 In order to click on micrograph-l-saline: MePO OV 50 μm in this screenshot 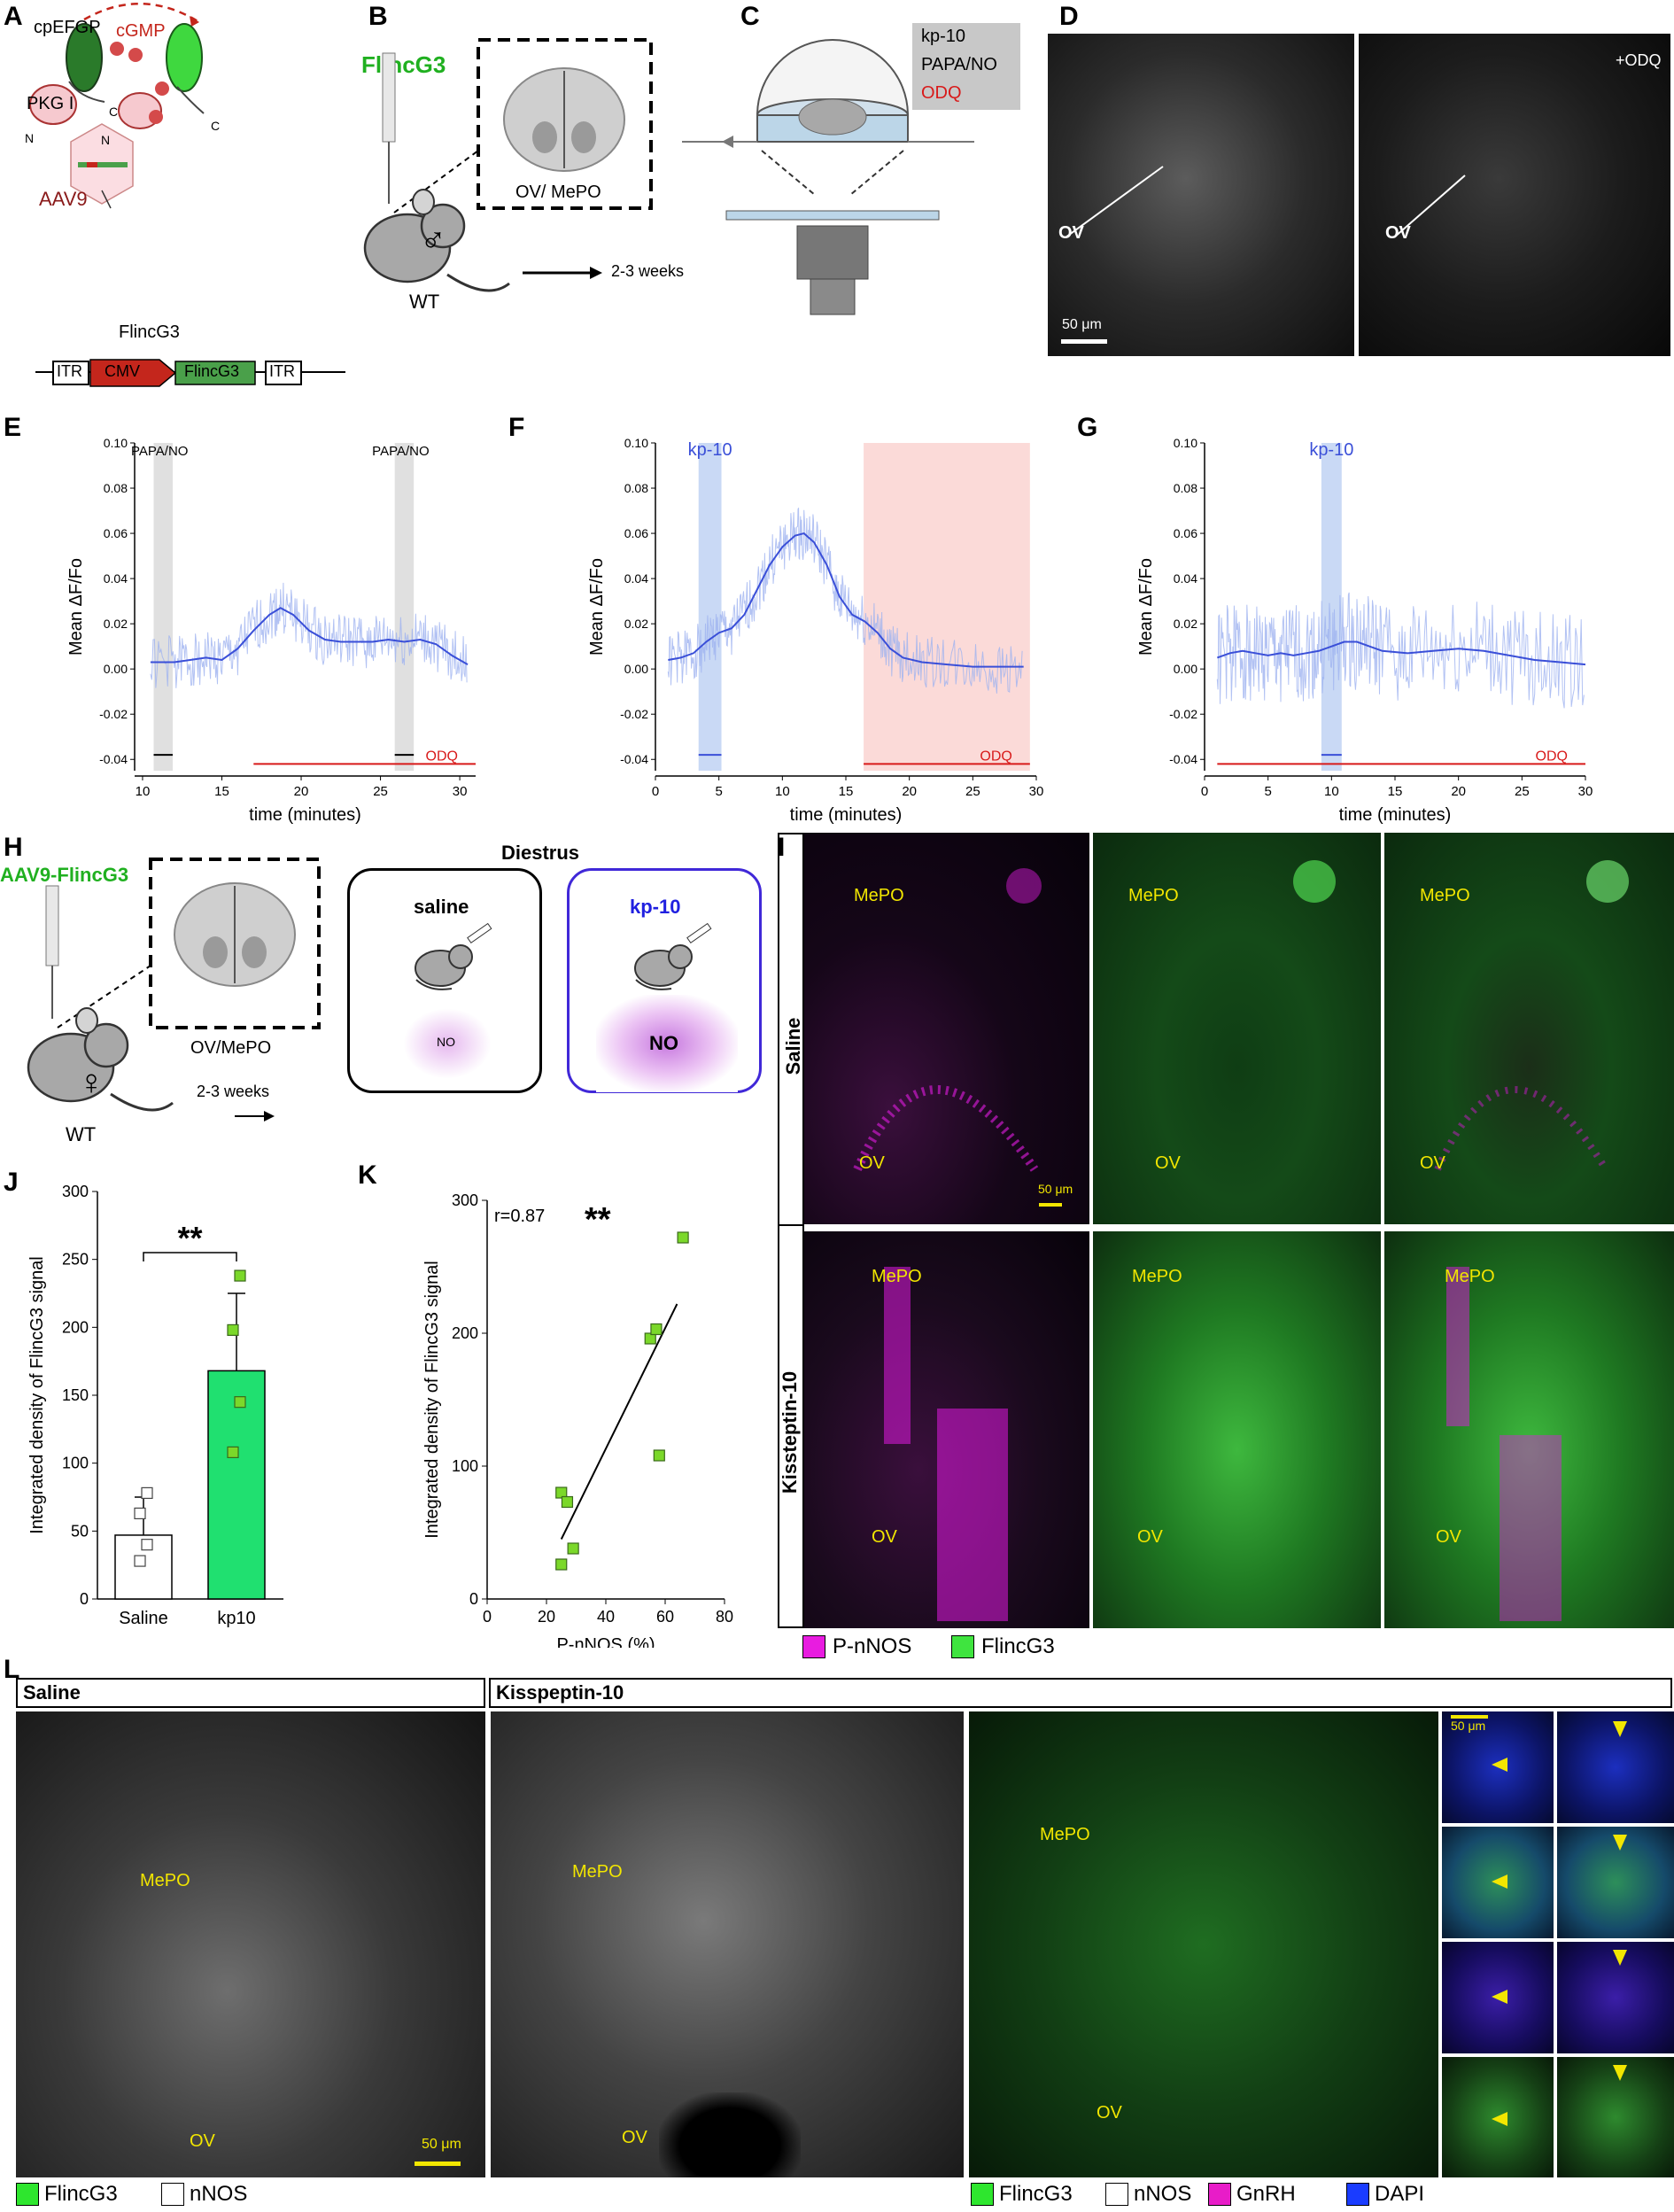, I will do `click(251, 1944)`.